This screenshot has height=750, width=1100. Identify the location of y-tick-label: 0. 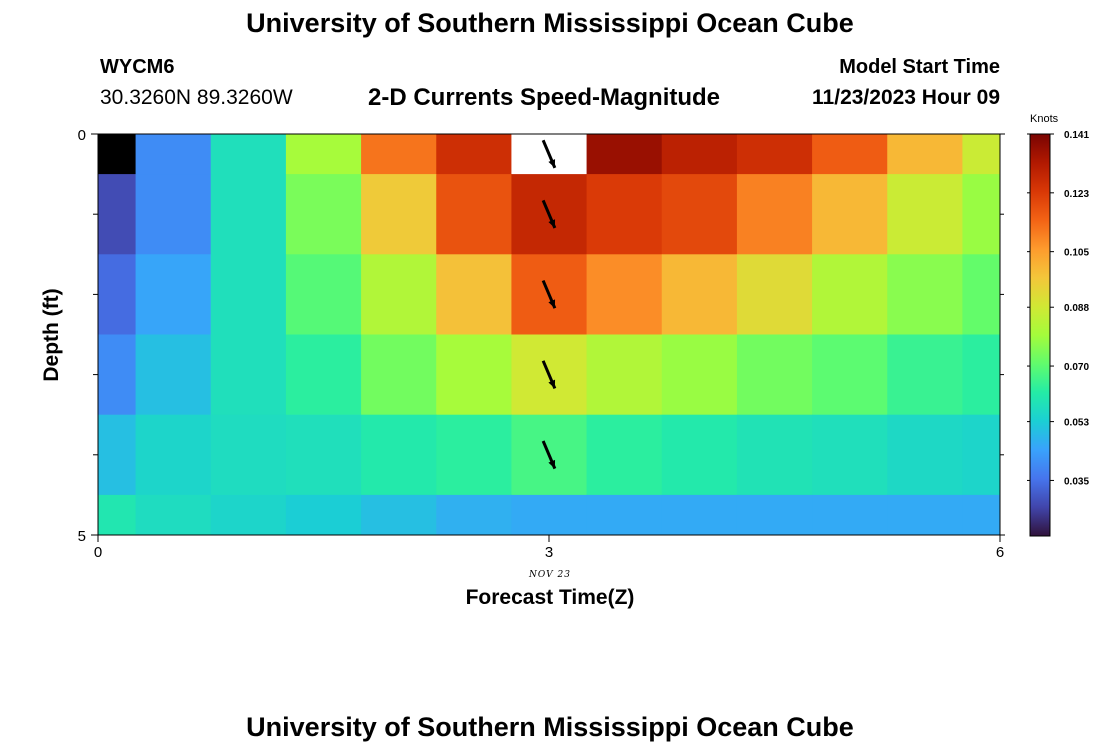
(82, 135).